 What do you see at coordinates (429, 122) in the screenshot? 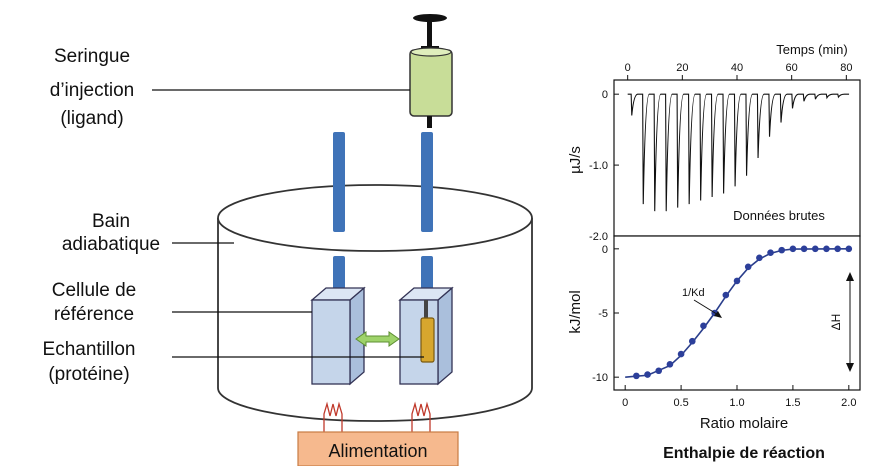
I see `syringe-needle-hub` at bounding box center [429, 122].